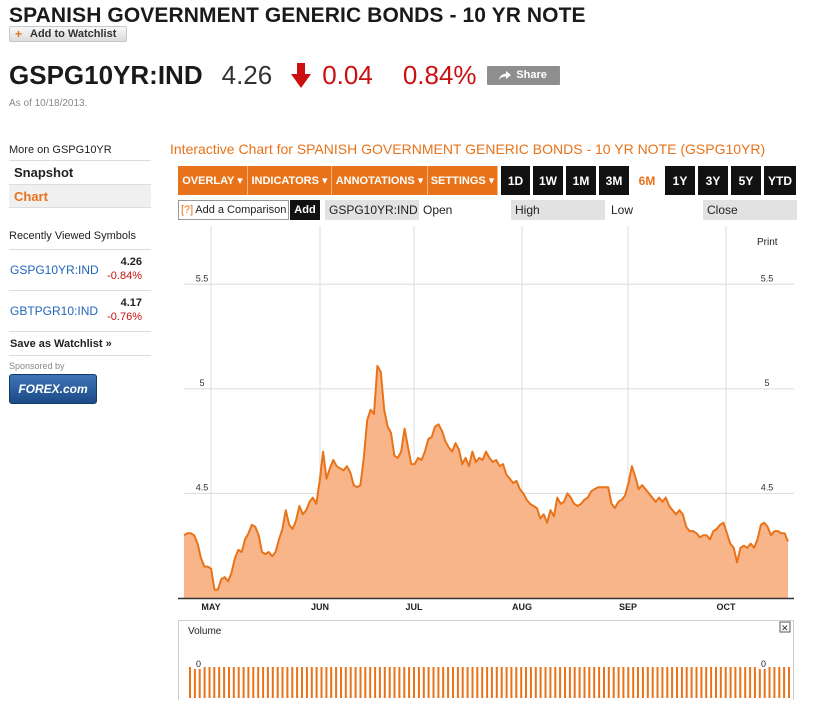 This screenshot has width=832, height=710. Describe the element at coordinates (305, 209) in the screenshot. I see `add-comparison-button: Add` at that location.